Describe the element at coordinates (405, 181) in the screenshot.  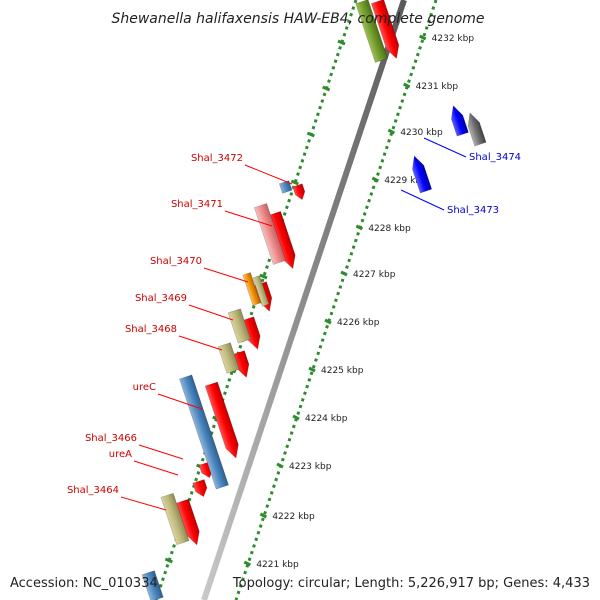
I see `scale-tick-label: 4229 kbp` at that location.